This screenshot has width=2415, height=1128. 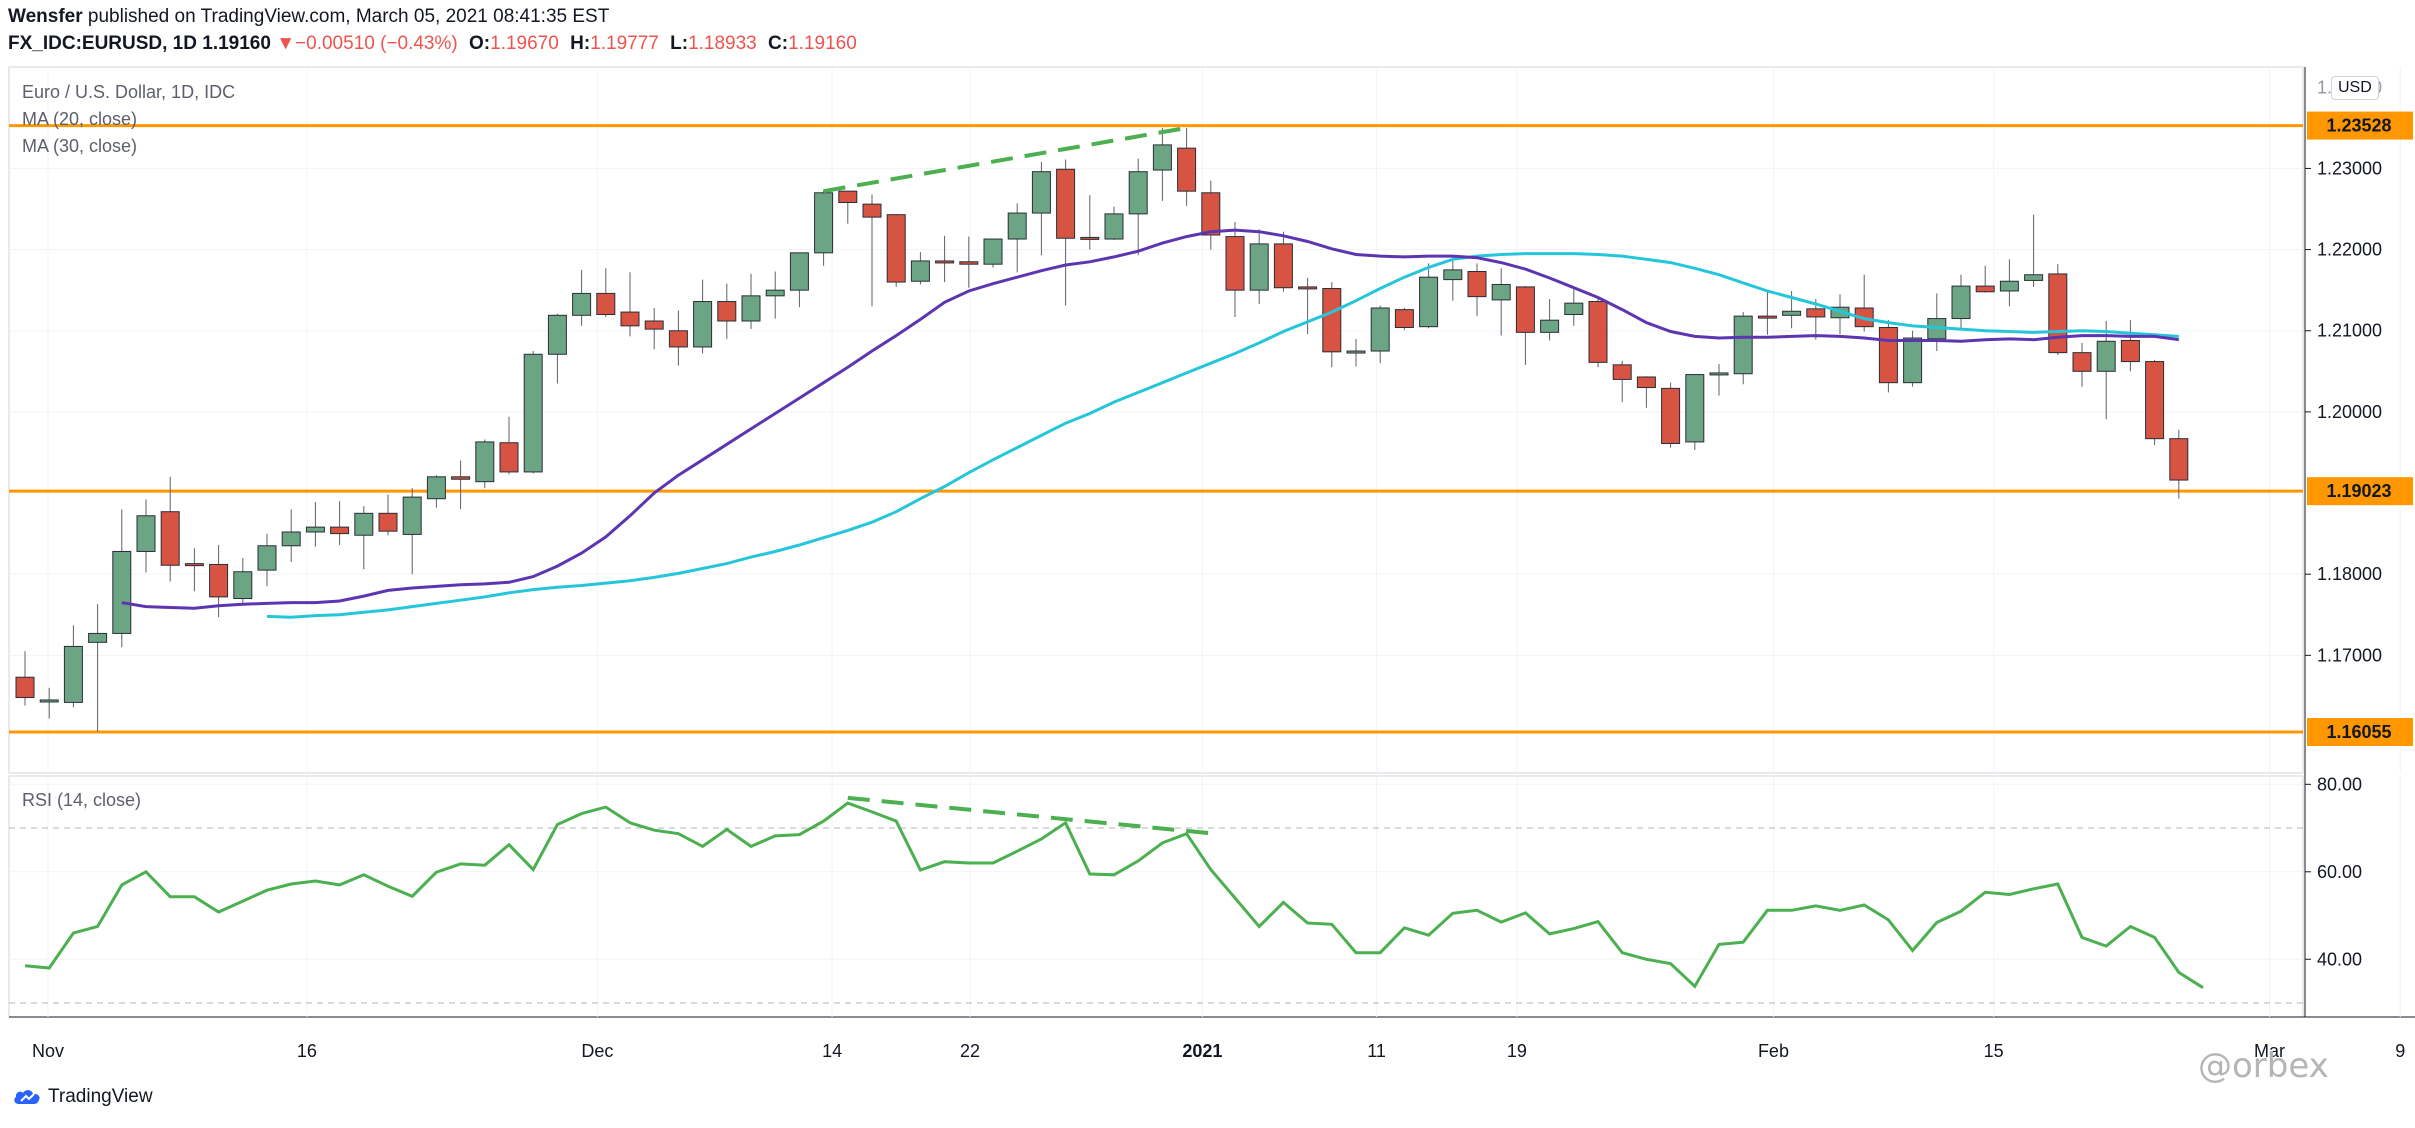 What do you see at coordinates (1005, 159) in the screenshot?
I see `price-trend-line` at bounding box center [1005, 159].